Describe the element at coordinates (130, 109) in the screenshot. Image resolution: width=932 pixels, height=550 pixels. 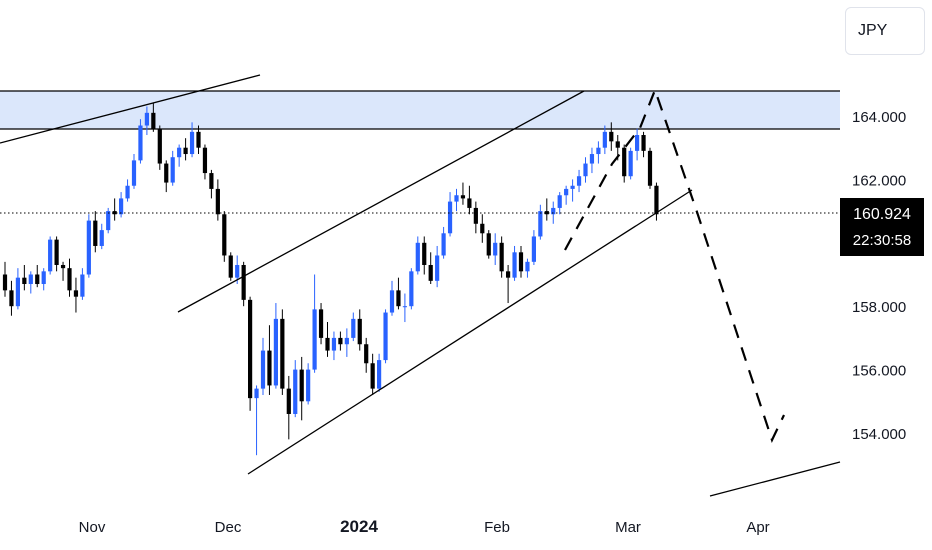
I see `trendline-top-left` at that location.